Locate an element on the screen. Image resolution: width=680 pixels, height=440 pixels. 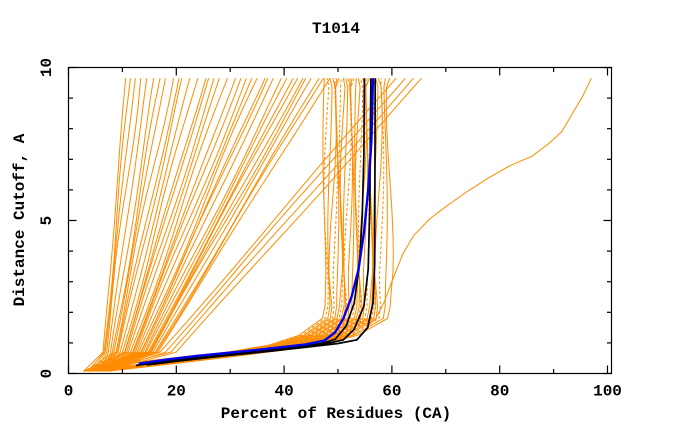
x-tick-label: 0 is located at coordinates (69, 392).